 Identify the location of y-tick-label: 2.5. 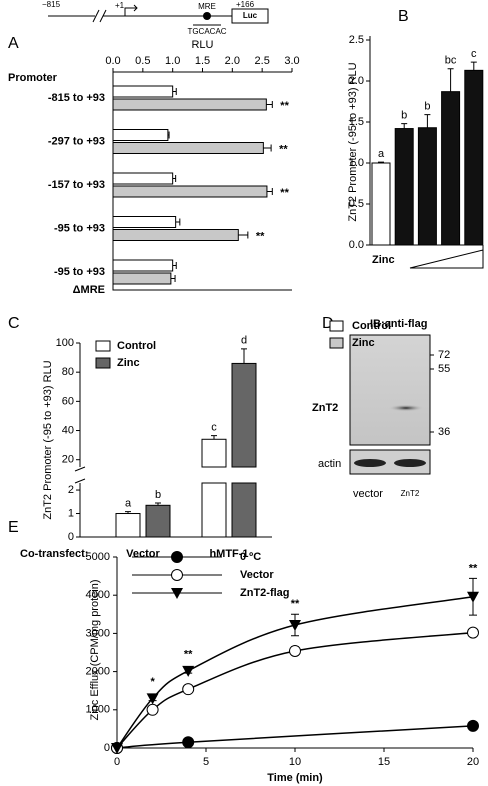
(356, 40).